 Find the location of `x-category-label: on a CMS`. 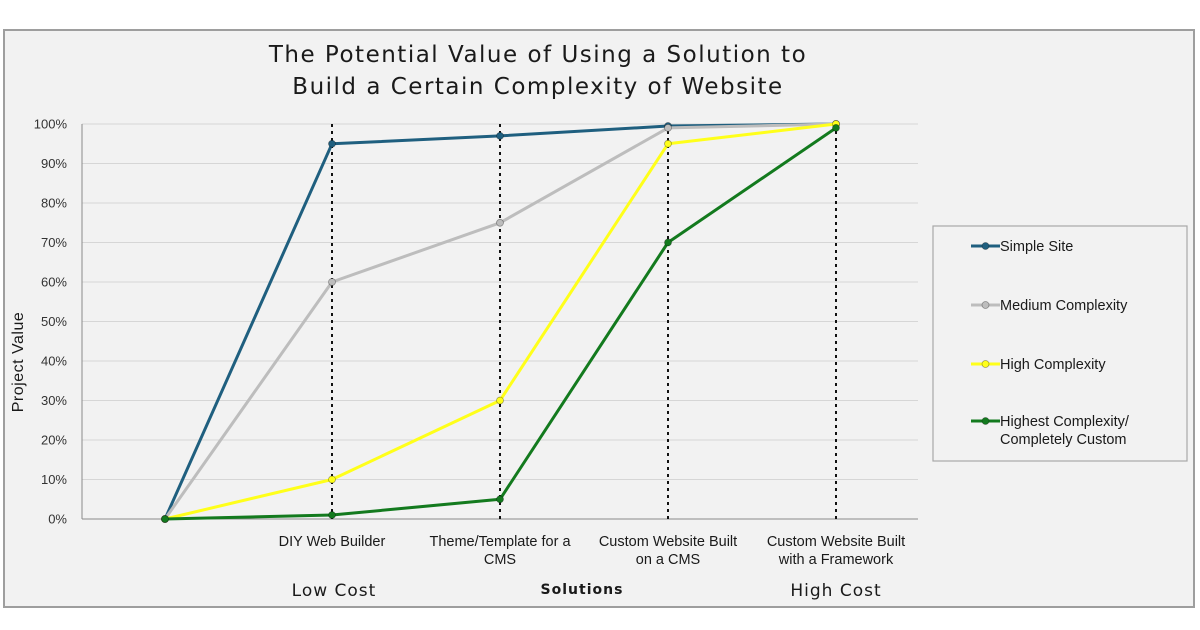

x-category-label: on a CMS is located at coordinates (668, 560).